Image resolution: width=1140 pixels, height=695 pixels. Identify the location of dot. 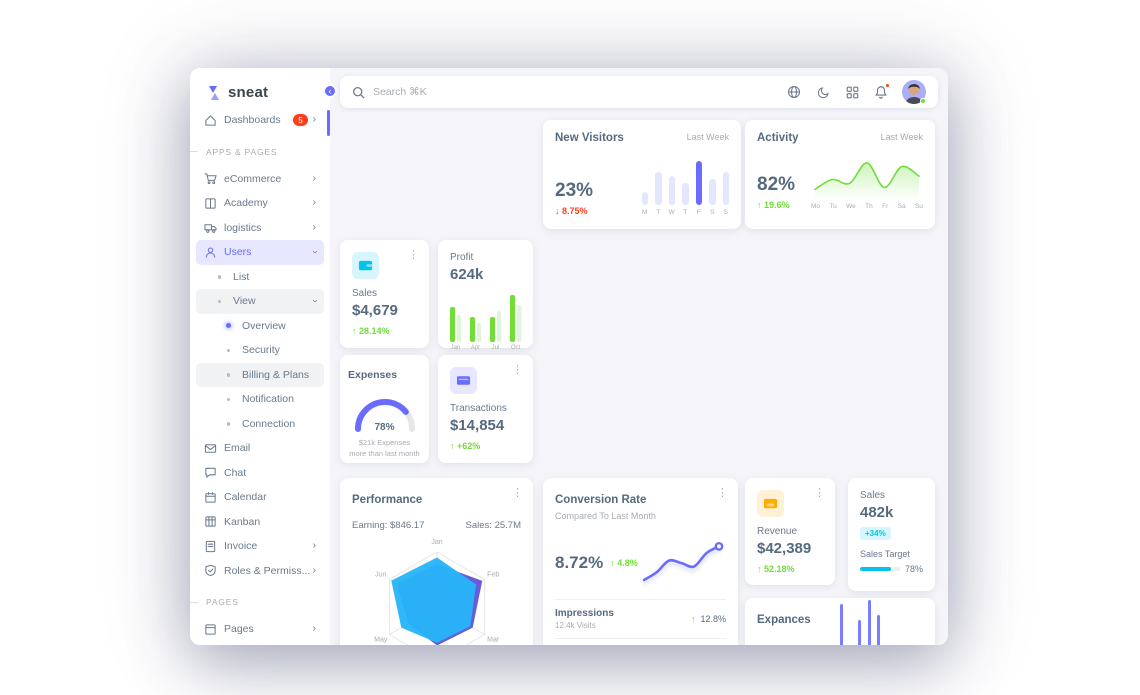
(219, 301).